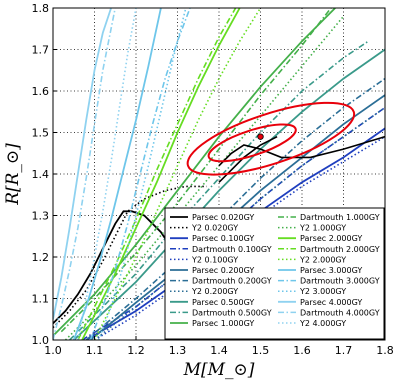  Describe the element at coordinates (322, 228) in the screenshot. I see `legend-entry: Y2 1.000GY` at that location.